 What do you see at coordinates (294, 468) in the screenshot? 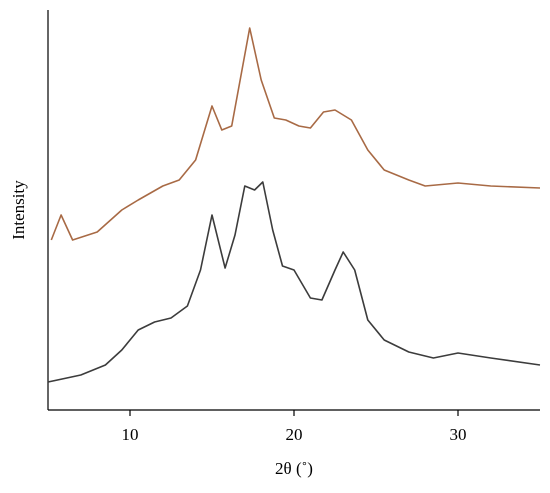
I see `x-axis-label: 2θ (˚)` at bounding box center [294, 468].